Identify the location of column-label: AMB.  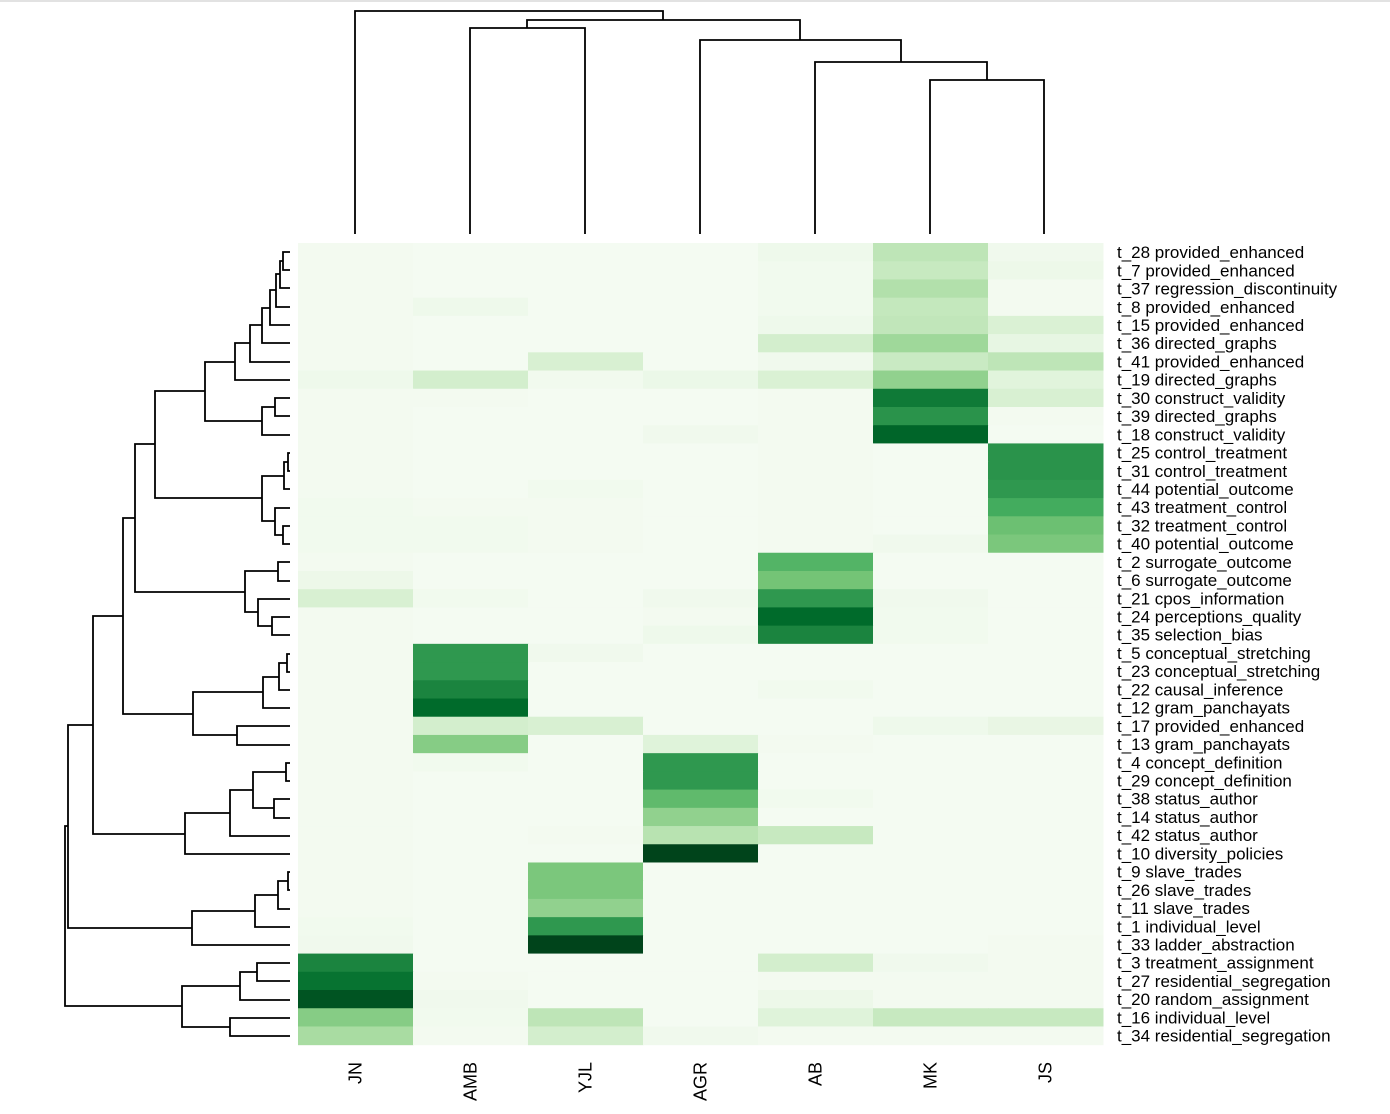
(471, 1081).